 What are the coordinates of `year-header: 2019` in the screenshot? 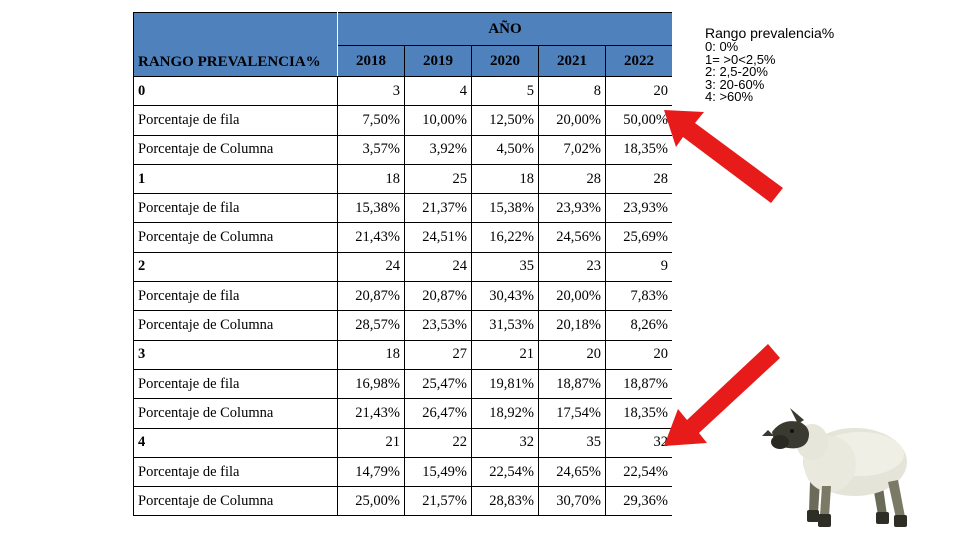 It's located at (438, 61).